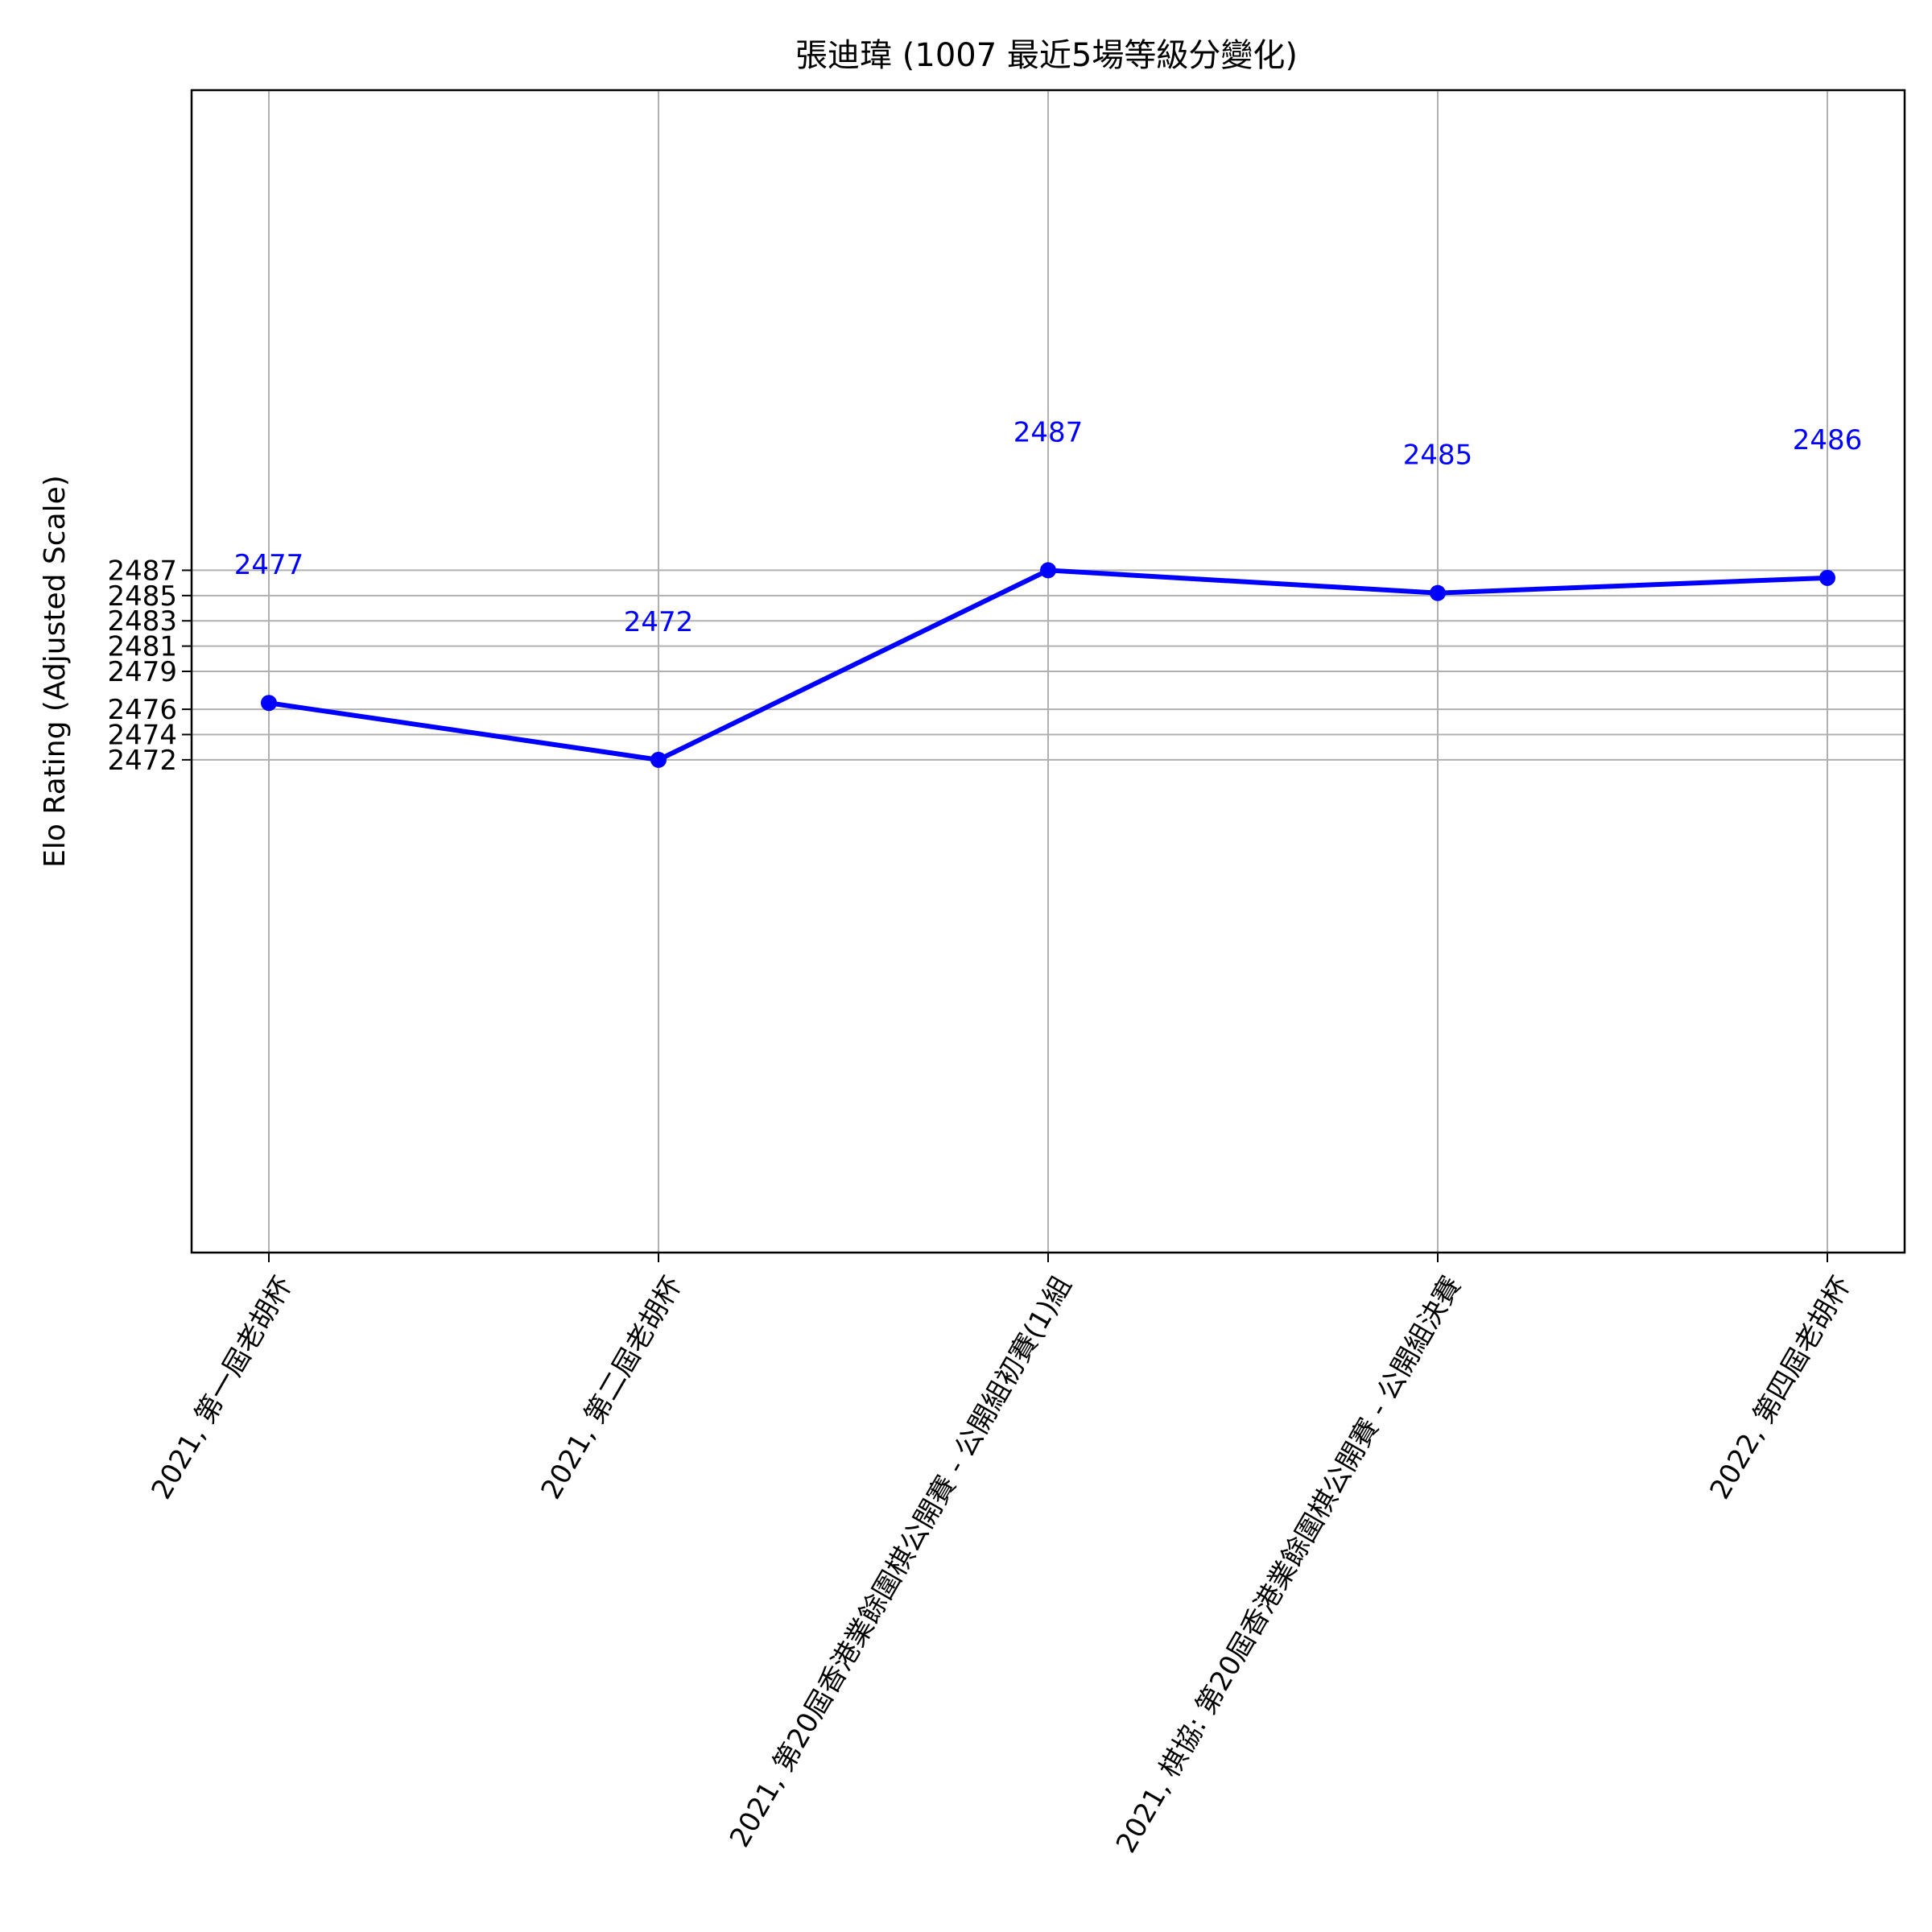  I want to click on y-tick-label: 2485, so click(142, 596).